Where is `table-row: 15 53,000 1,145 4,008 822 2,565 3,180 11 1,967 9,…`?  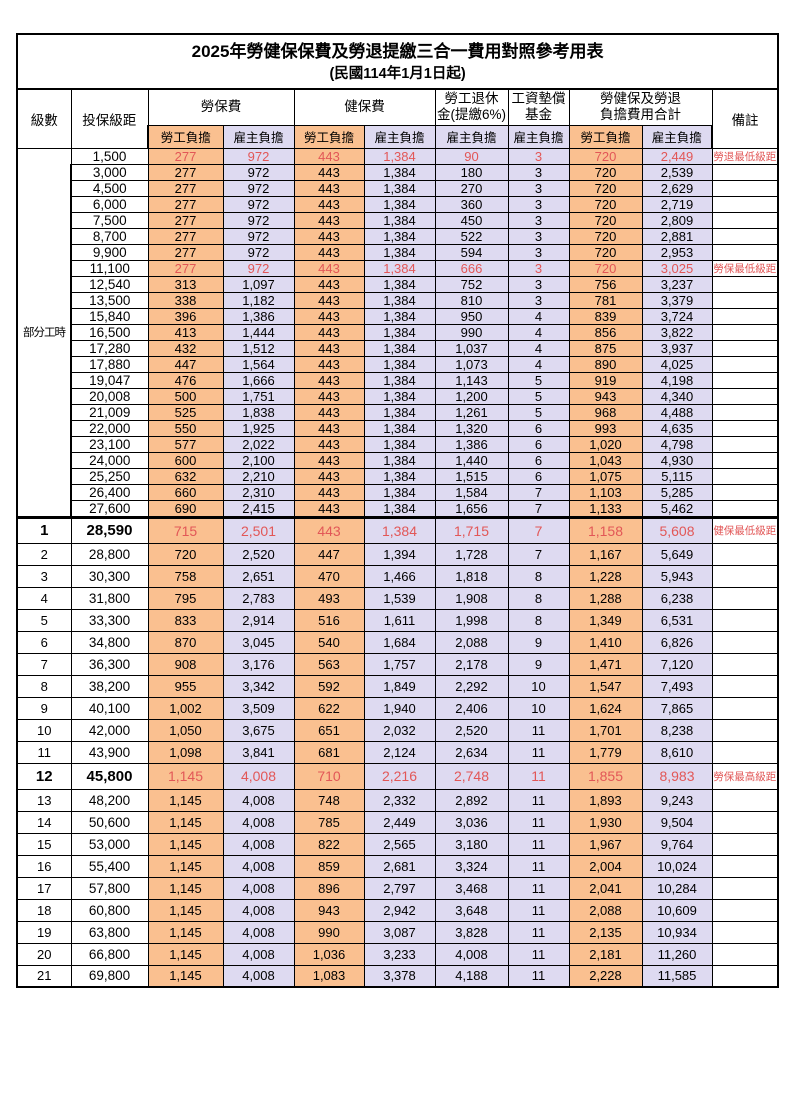 table-row: 15 53,000 1,145 4,008 822 2,565 3,180 11 1,967 9,… is located at coordinates (398, 844).